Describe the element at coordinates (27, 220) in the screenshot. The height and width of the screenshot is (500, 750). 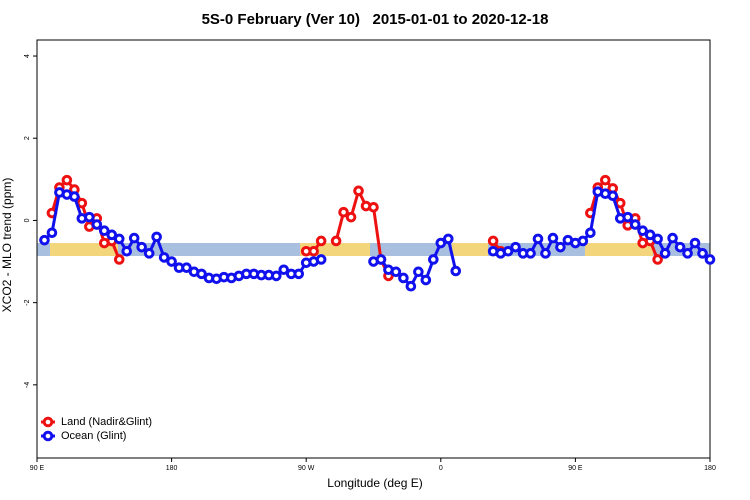
I see `y-tick-label: 0` at that location.